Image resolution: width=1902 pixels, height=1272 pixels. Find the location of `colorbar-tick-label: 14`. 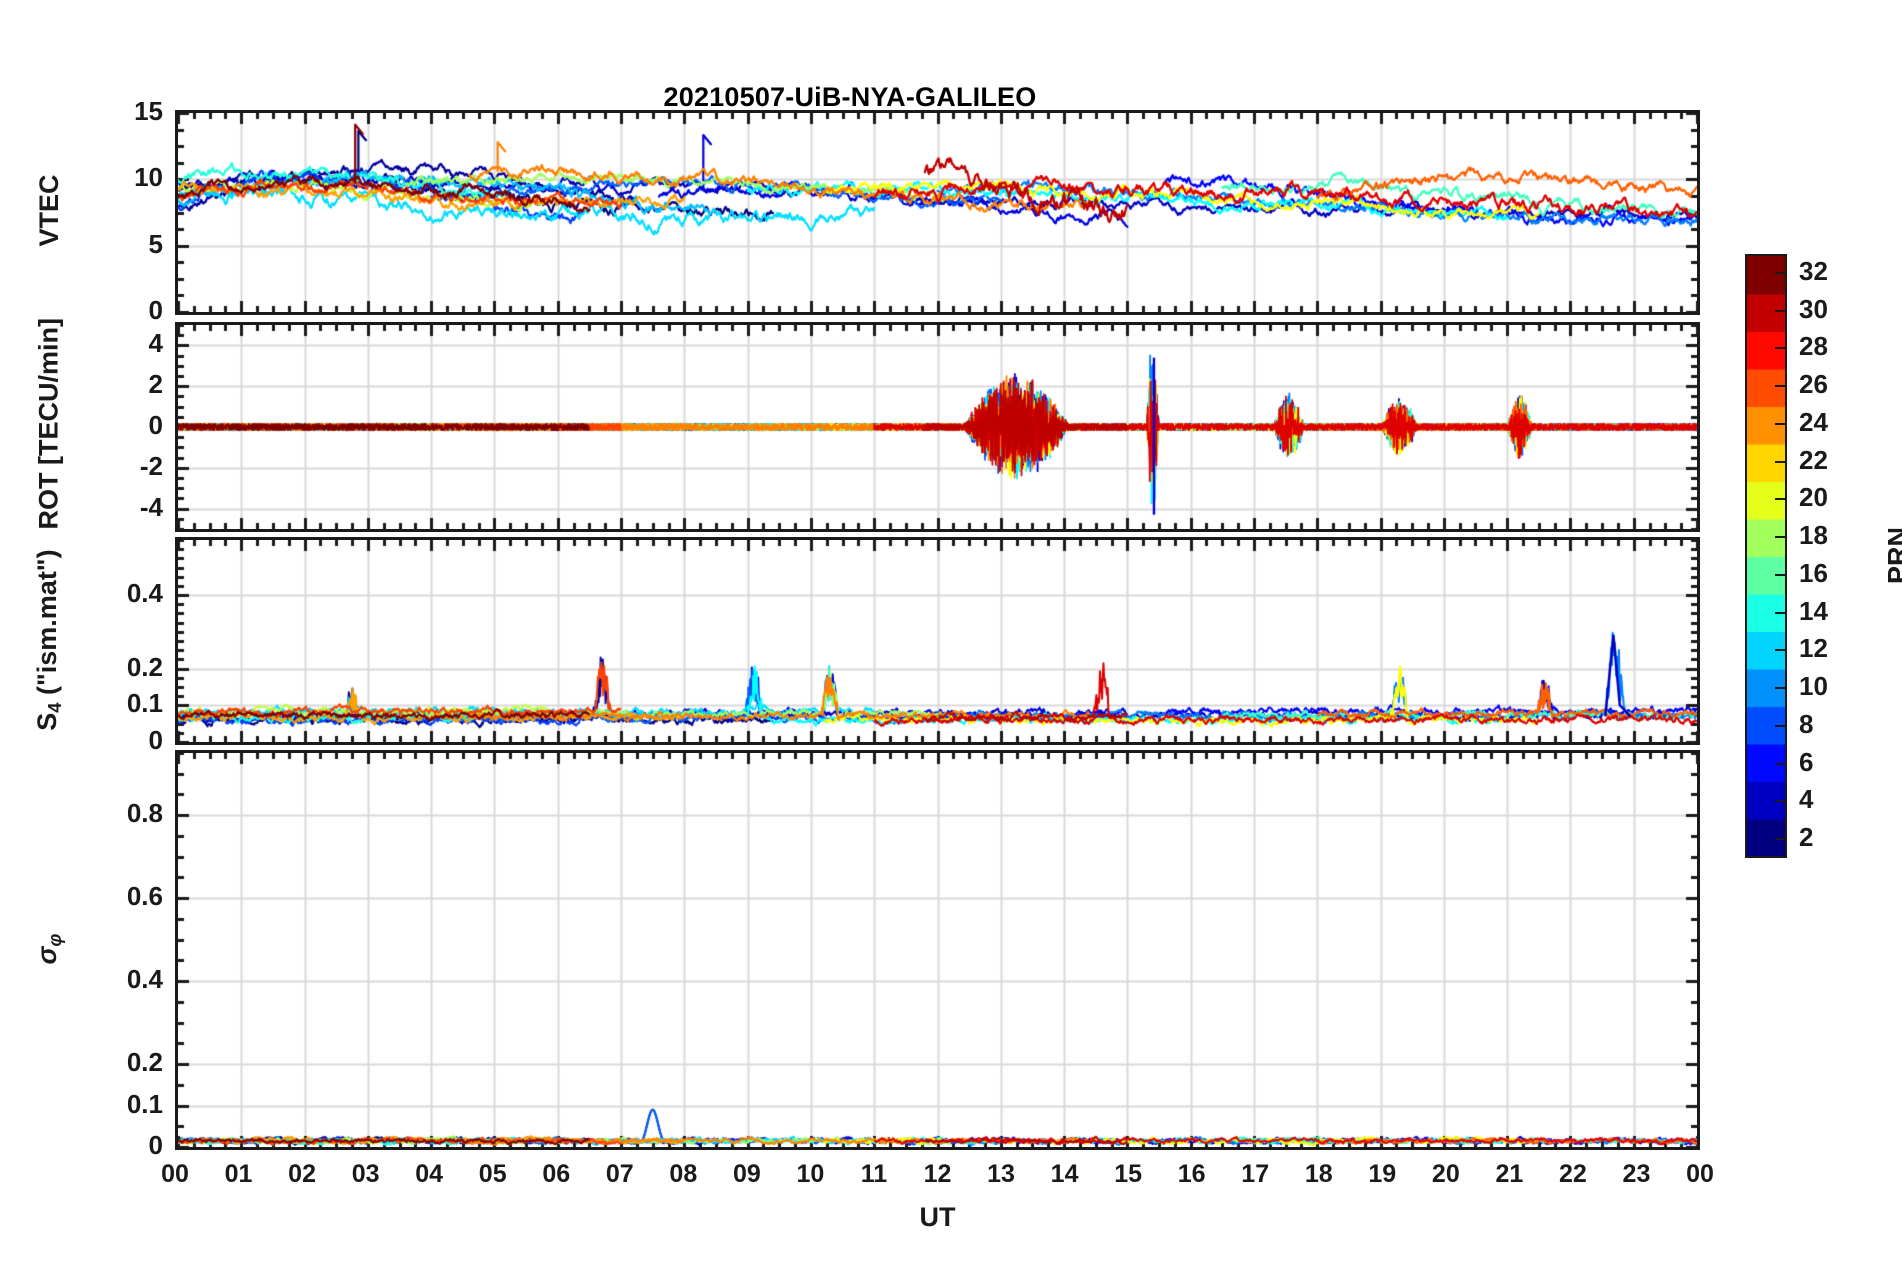

colorbar-tick-label: 14 is located at coordinates (1813, 610).